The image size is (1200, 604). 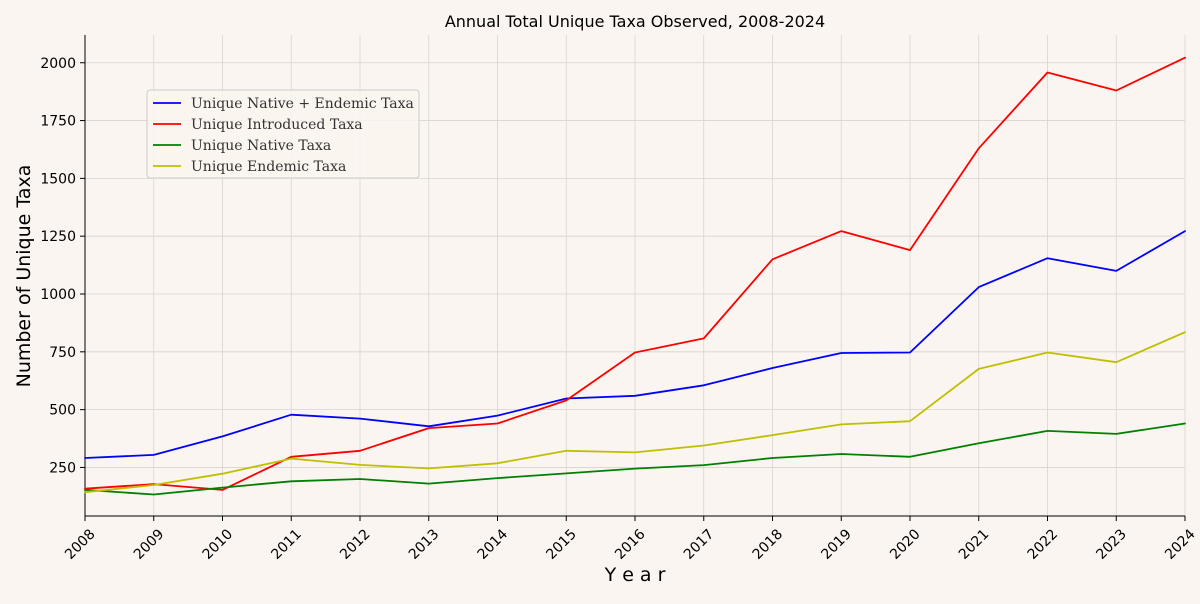 I want to click on y-tick-label: 1250, so click(x=58, y=237).